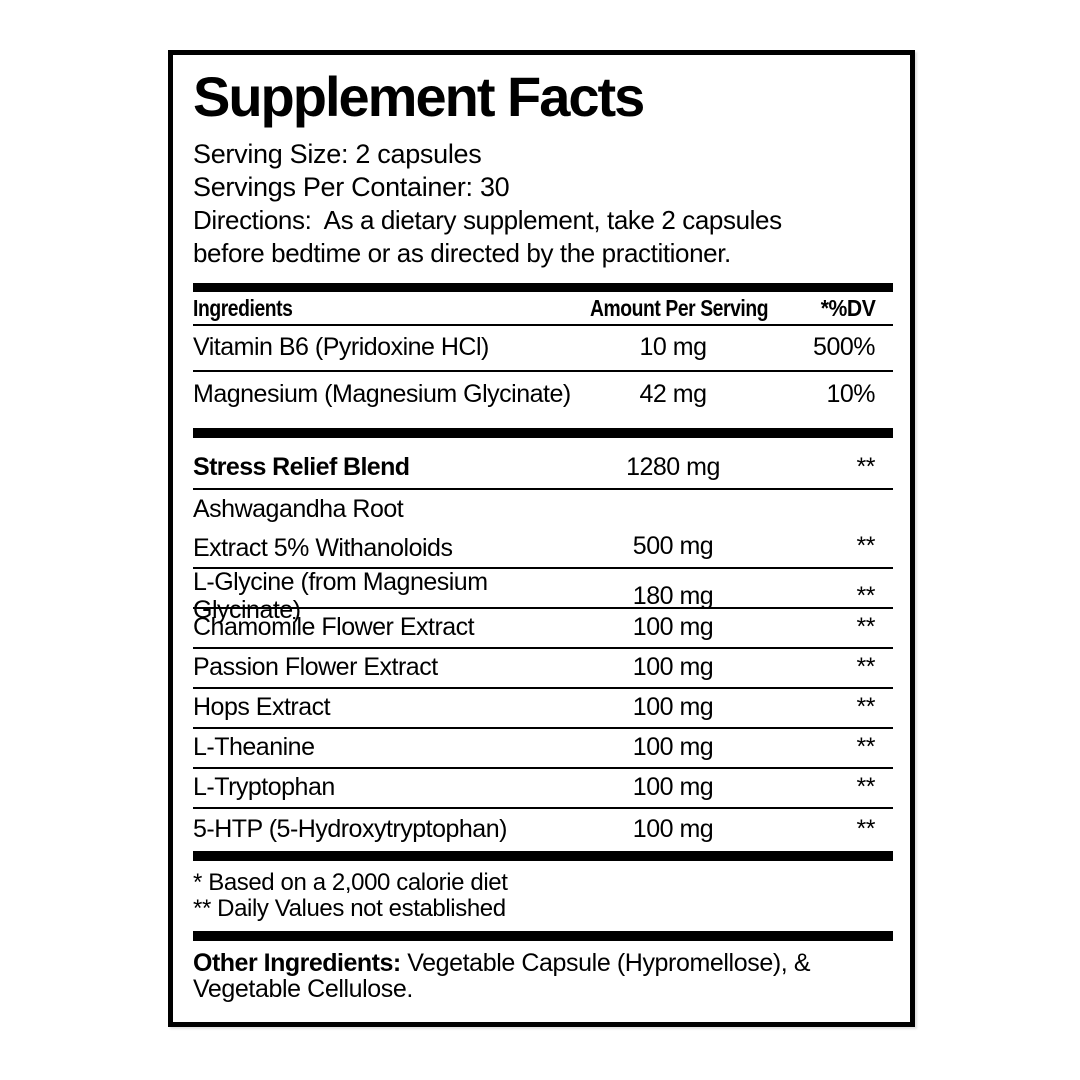 The image size is (1080, 1080). I want to click on footnote-calorie-diet: * Based on a 2,000 calorie diet, so click(350, 882).